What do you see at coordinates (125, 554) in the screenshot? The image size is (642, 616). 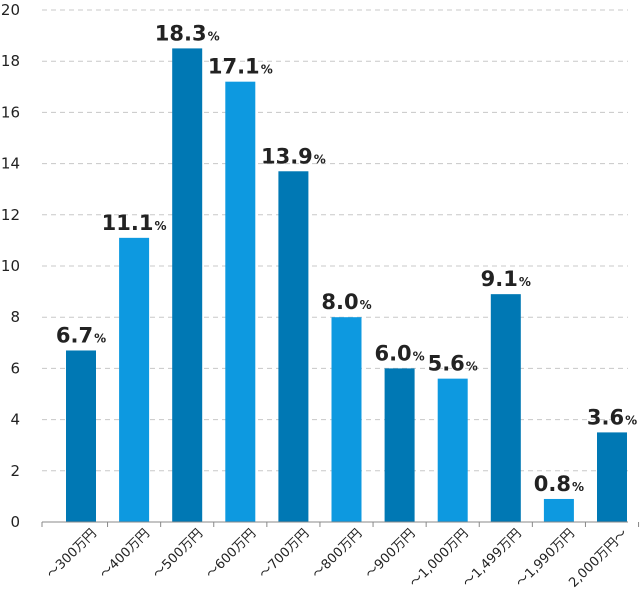 I see `x-tick-label: ～400万円` at bounding box center [125, 554].